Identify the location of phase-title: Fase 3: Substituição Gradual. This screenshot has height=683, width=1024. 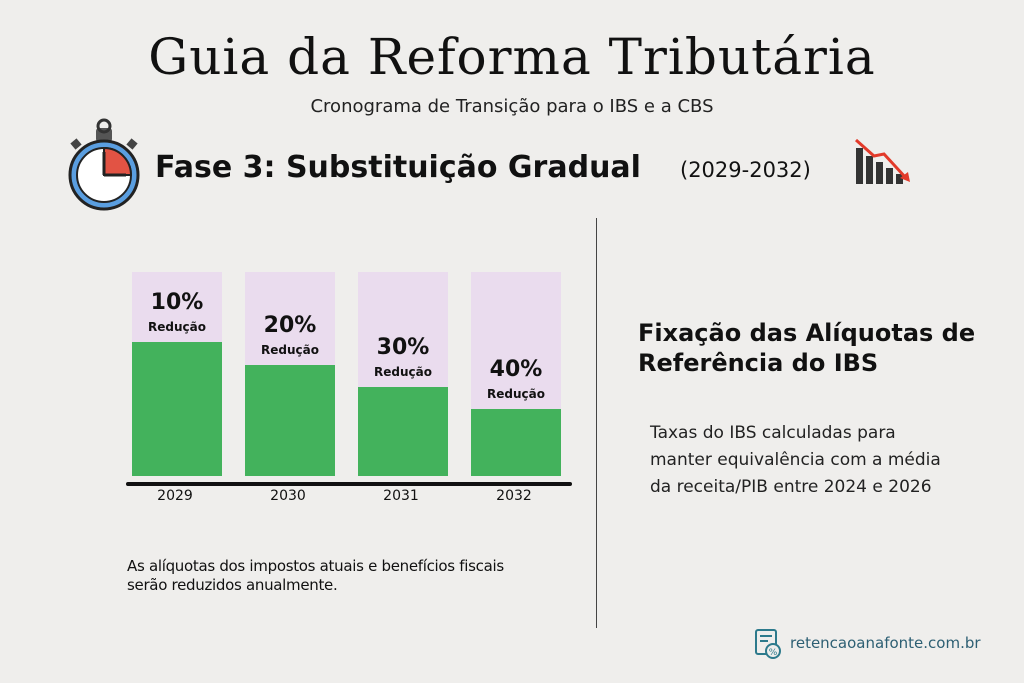
(398, 167).